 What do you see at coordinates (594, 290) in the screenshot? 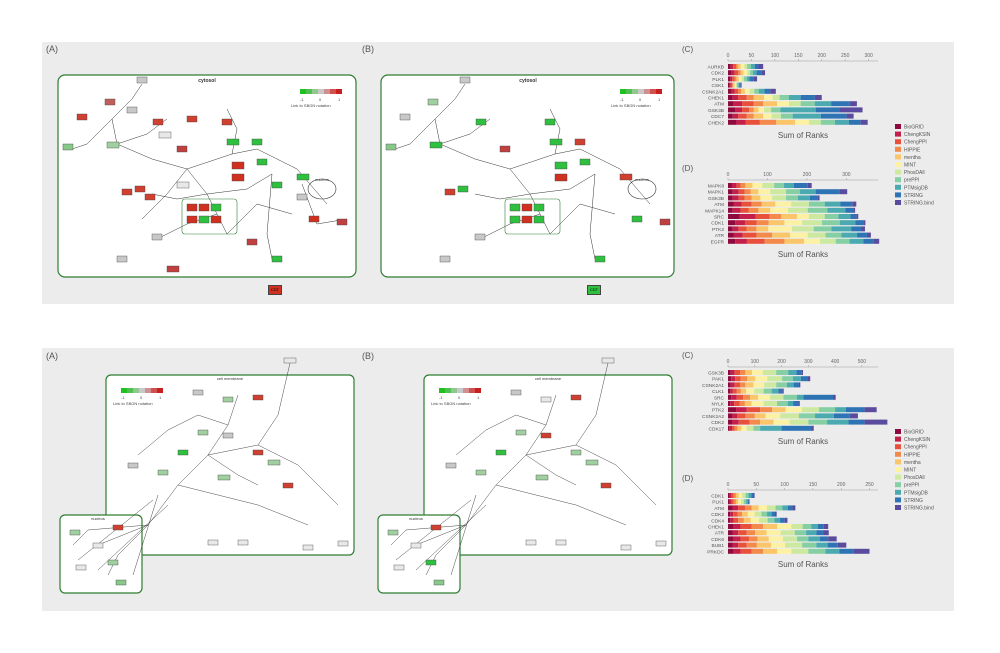
I see `footer-gene-node: CDT` at bounding box center [594, 290].